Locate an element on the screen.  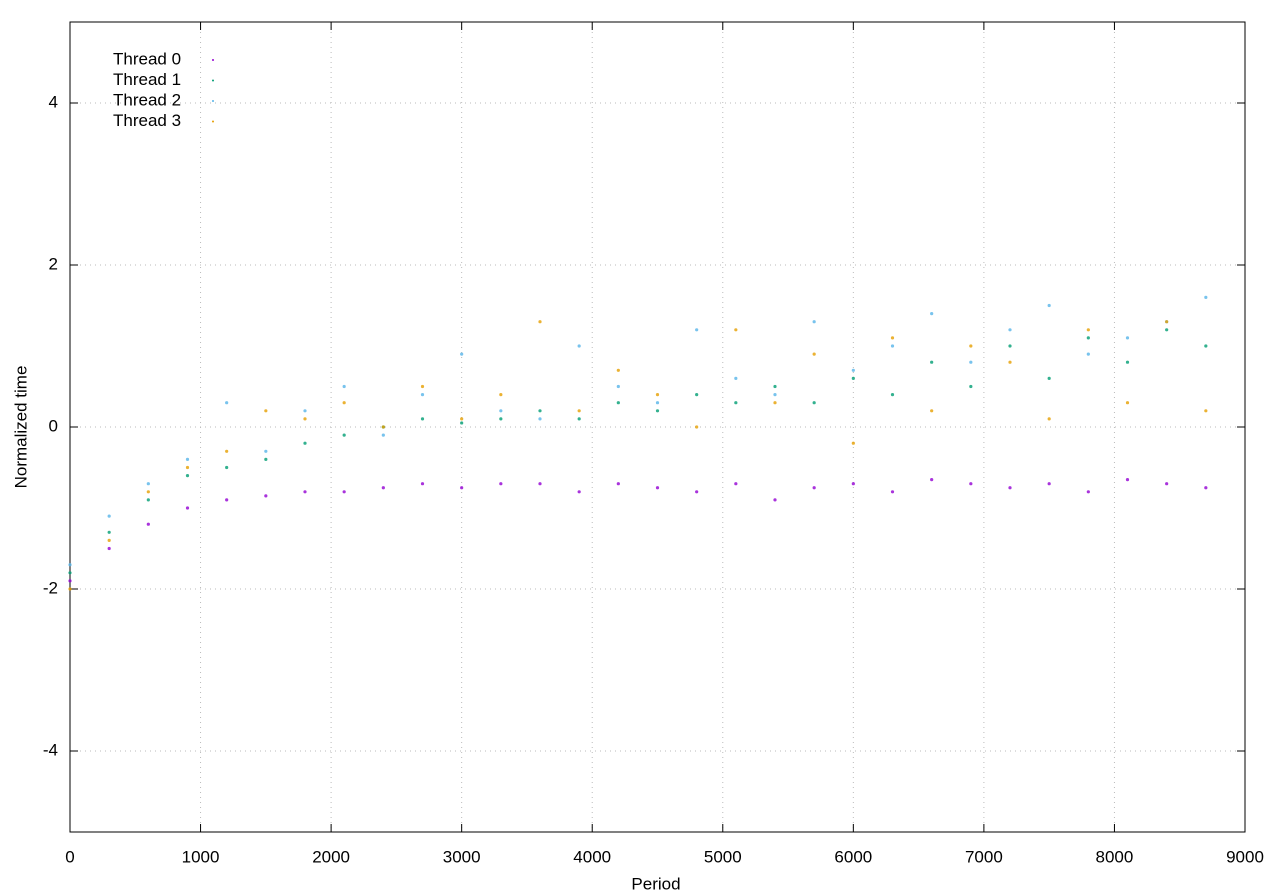
y-tick-label: 2 is located at coordinates (53, 263).